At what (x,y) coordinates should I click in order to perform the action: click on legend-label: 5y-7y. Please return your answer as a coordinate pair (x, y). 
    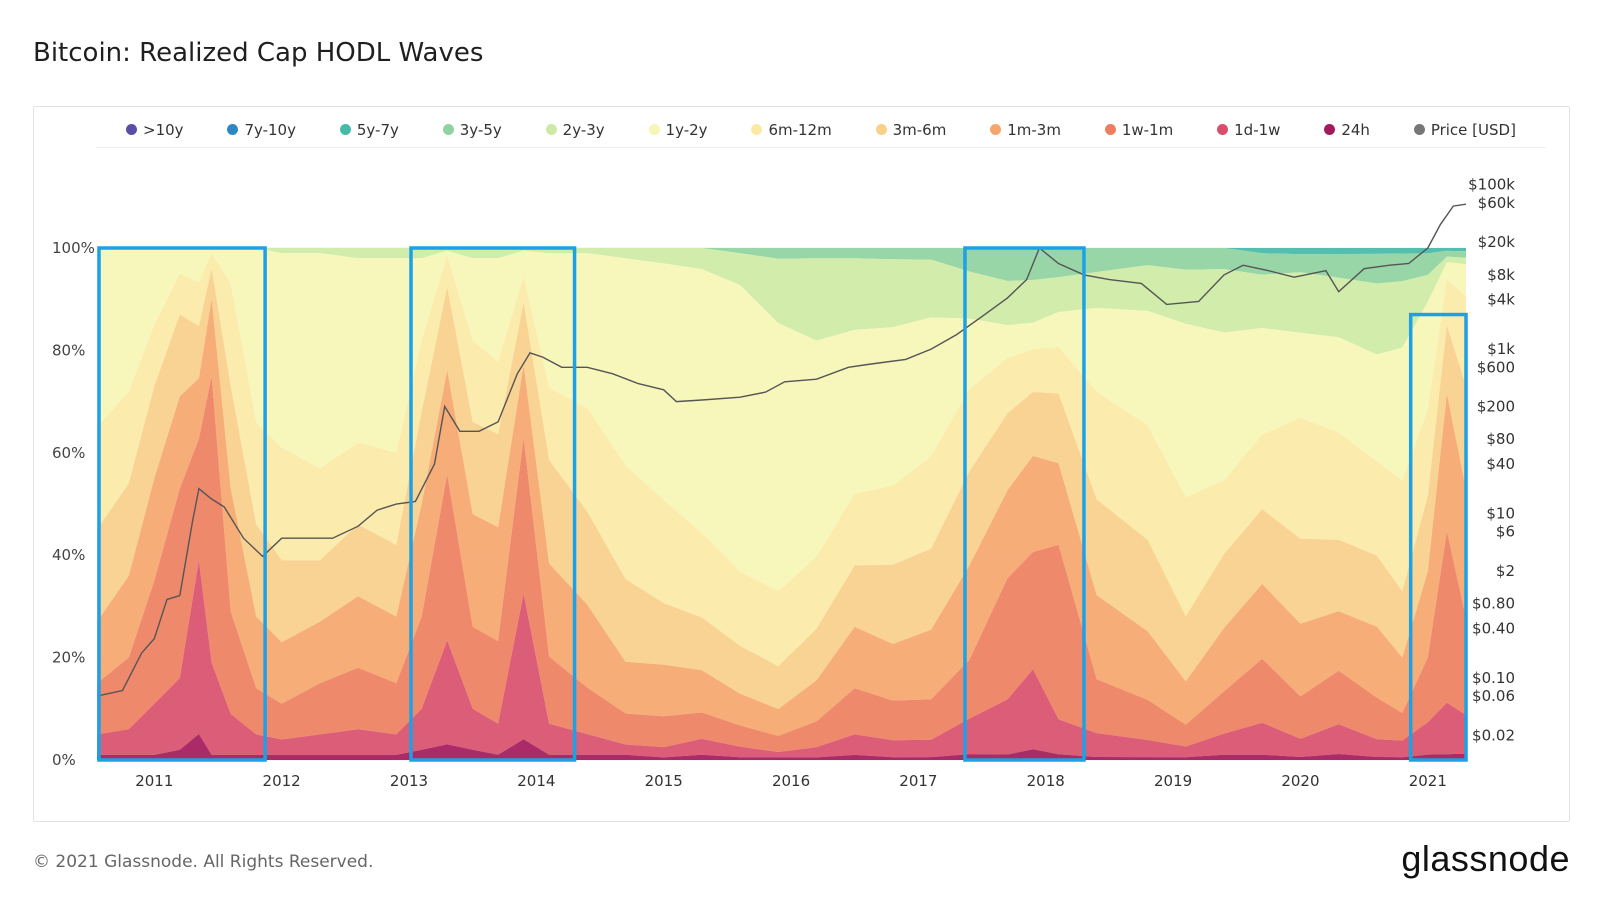
    Looking at the image, I should click on (377, 129).